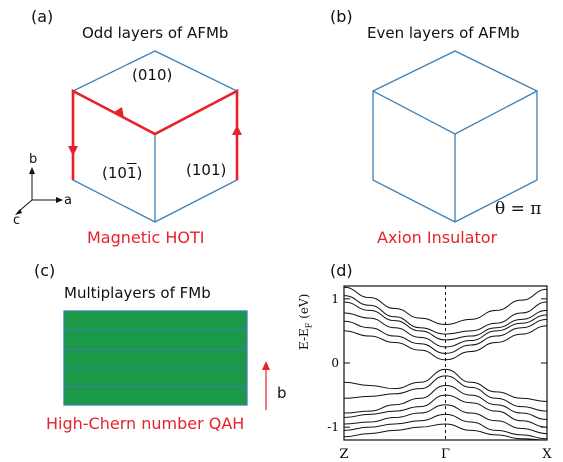 The height and width of the screenshot is (462, 563). Describe the element at coordinates (17, 220) in the screenshot. I see `axis-c-label: c` at that location.